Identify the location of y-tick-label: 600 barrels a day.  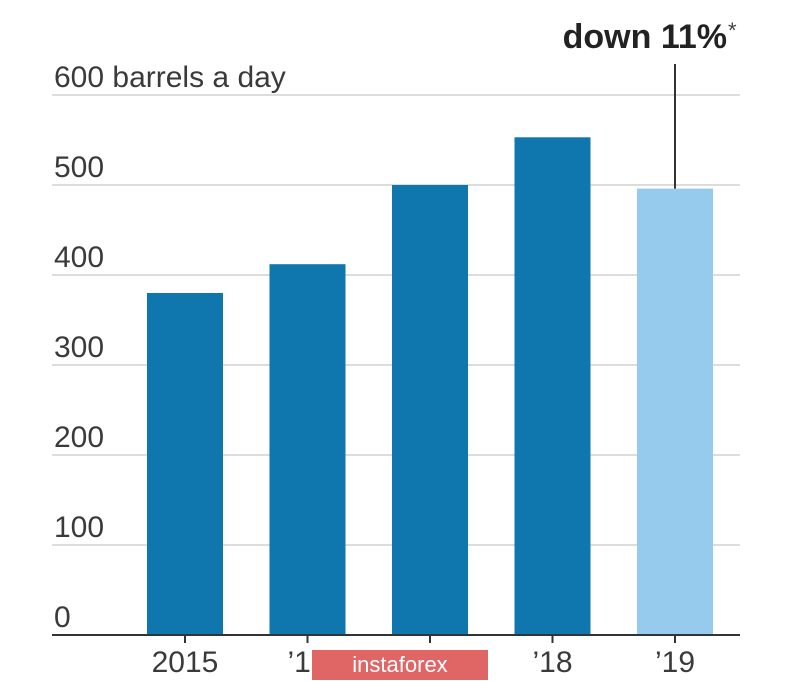
(170, 77).